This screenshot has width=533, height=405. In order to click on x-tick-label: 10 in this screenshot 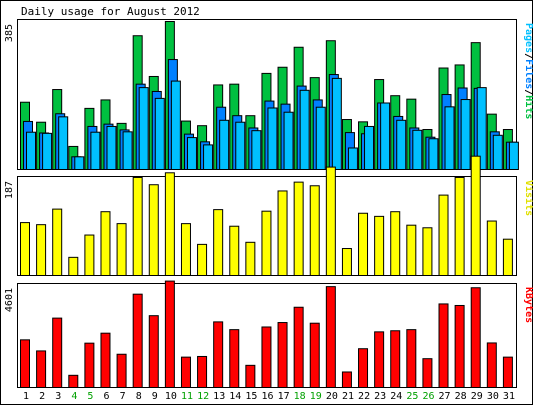, I will do `click(171, 396)`.